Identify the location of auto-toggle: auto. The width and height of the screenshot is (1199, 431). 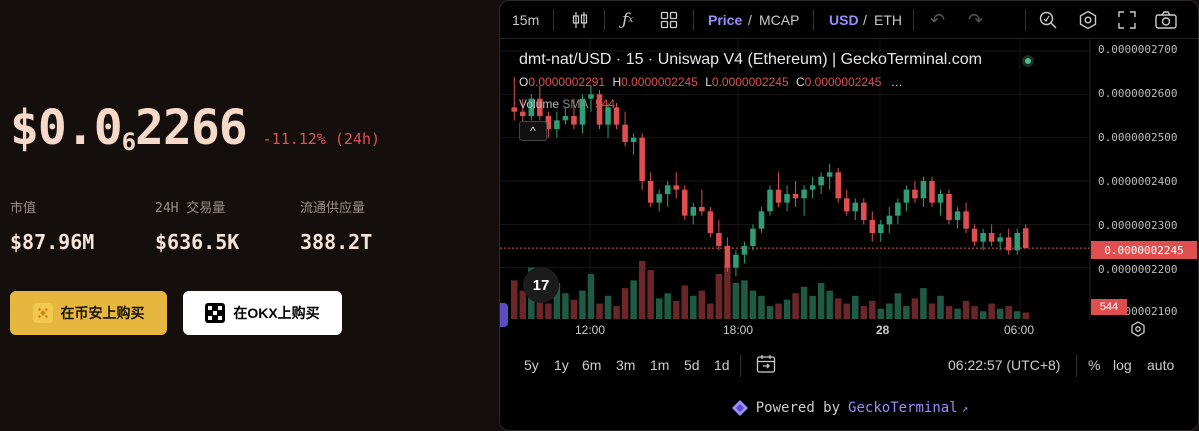
(1161, 365).